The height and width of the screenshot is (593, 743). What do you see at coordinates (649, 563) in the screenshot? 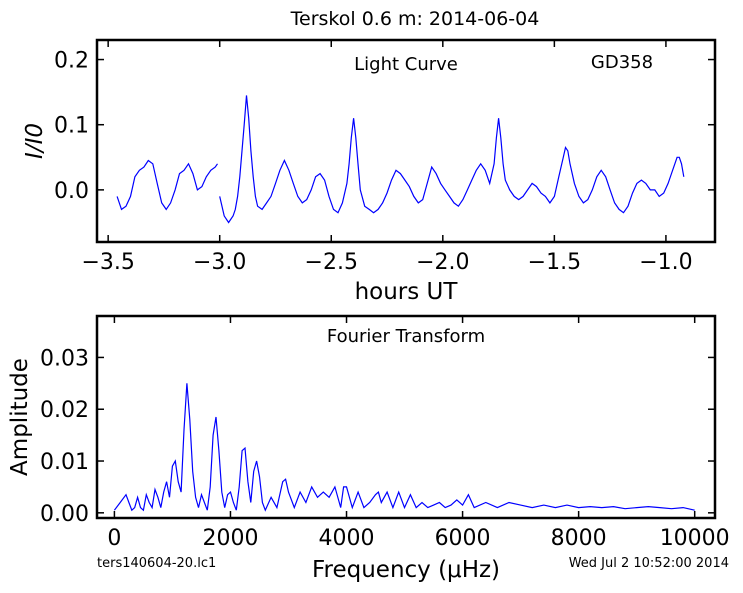
I see `footer-timestamp: Wed Jul 2 10:52:00 2014` at bounding box center [649, 563].